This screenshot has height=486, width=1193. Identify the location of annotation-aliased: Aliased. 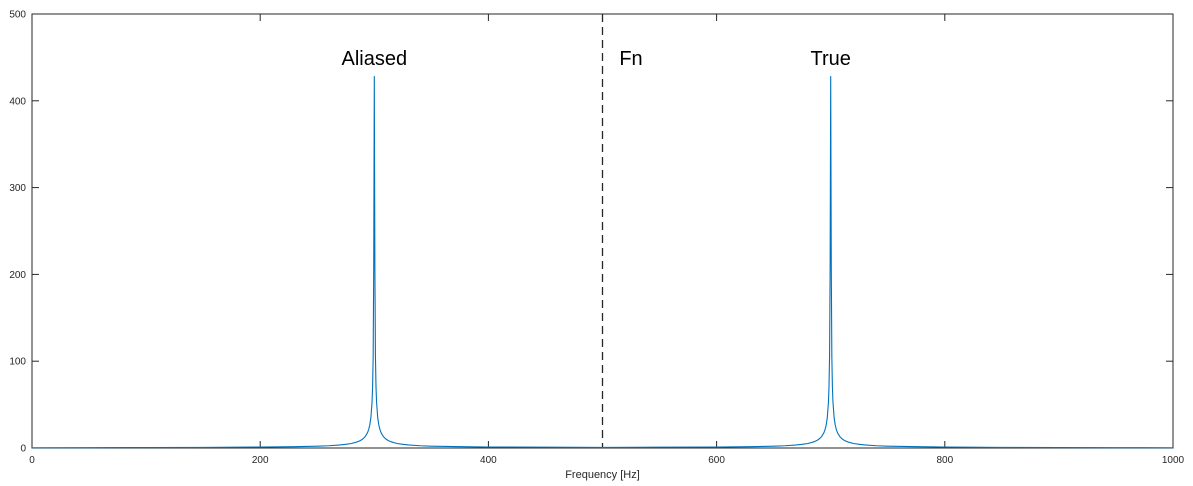
(374, 59).